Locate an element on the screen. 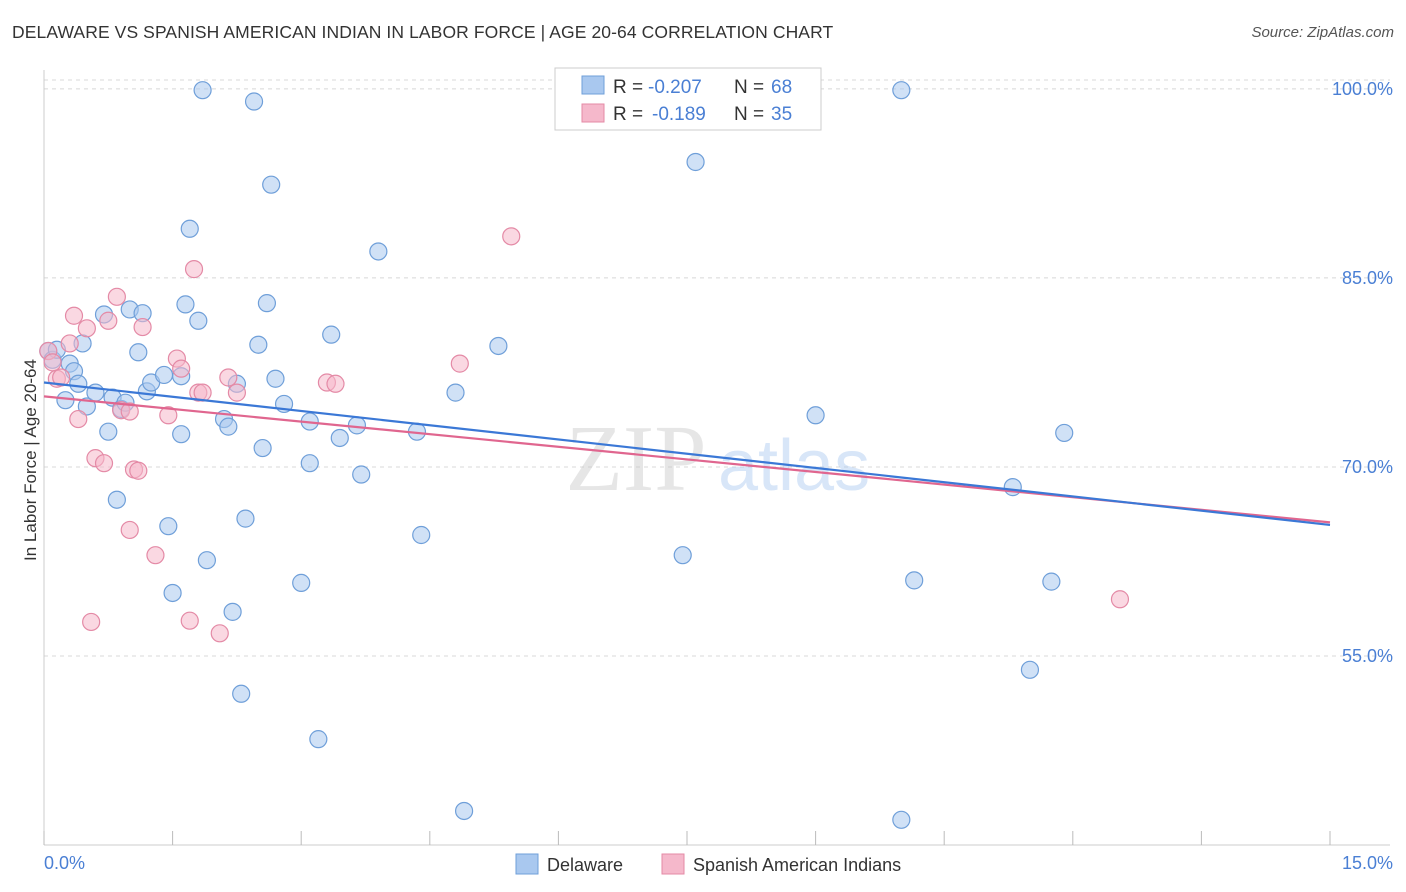 This screenshot has width=1406, height=892. trend-lines is located at coordinates (687, 454).